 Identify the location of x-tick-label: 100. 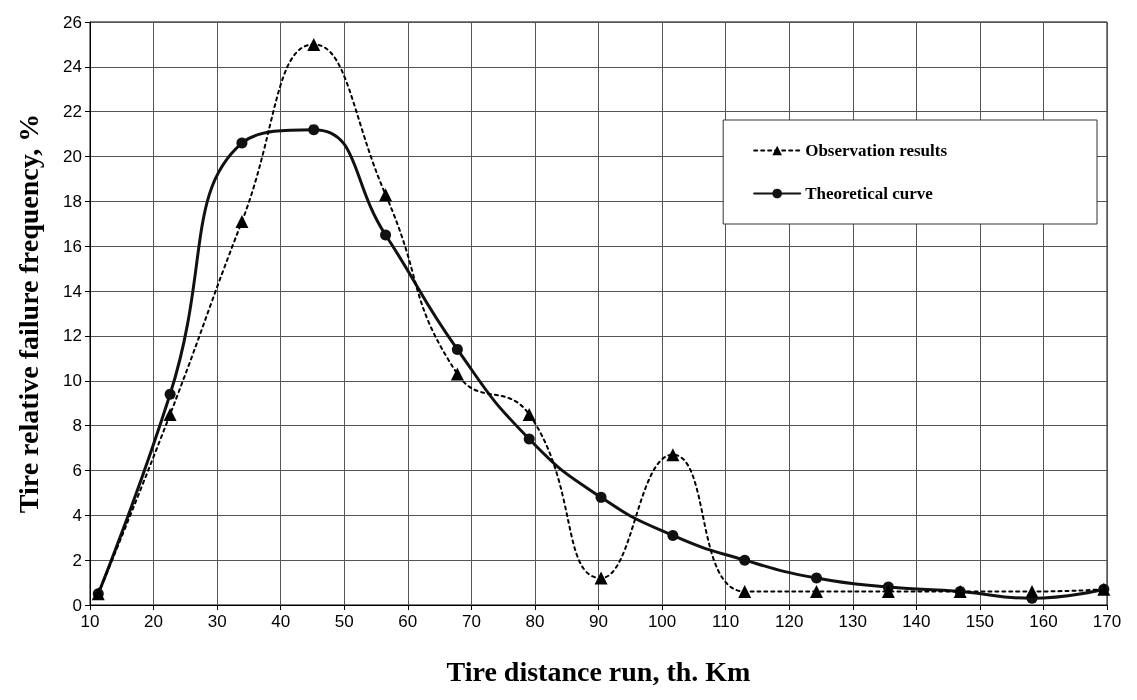
(662, 621).